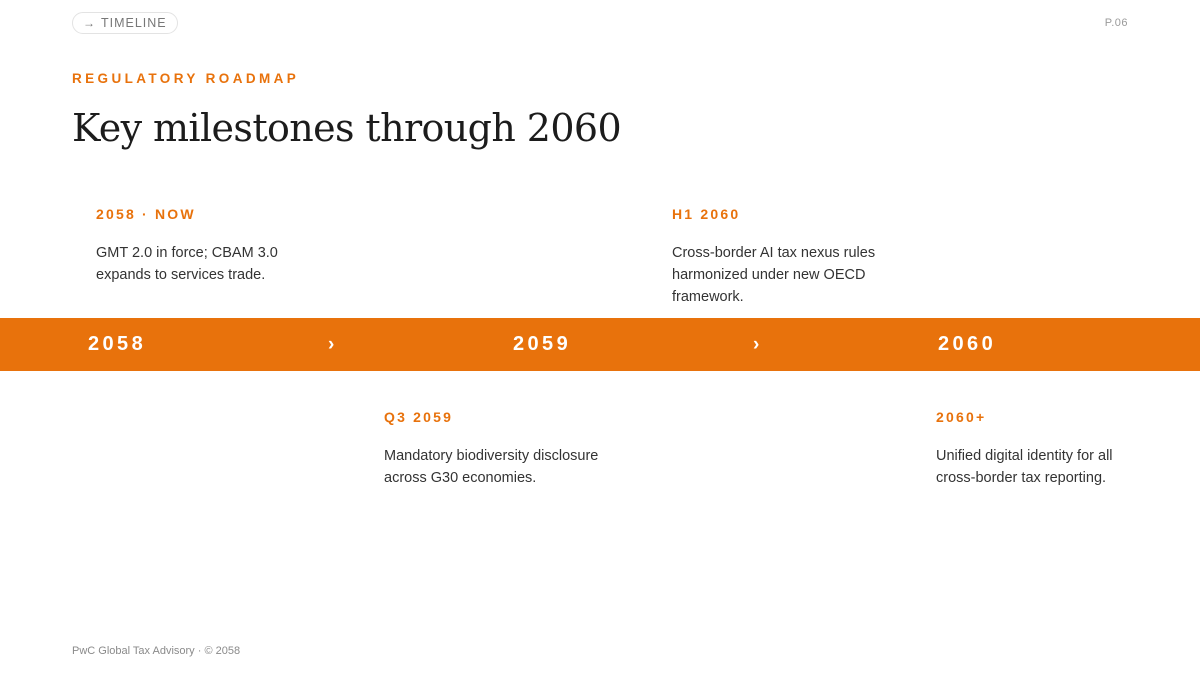  I want to click on milestone-label: H1 2060, so click(706, 214).